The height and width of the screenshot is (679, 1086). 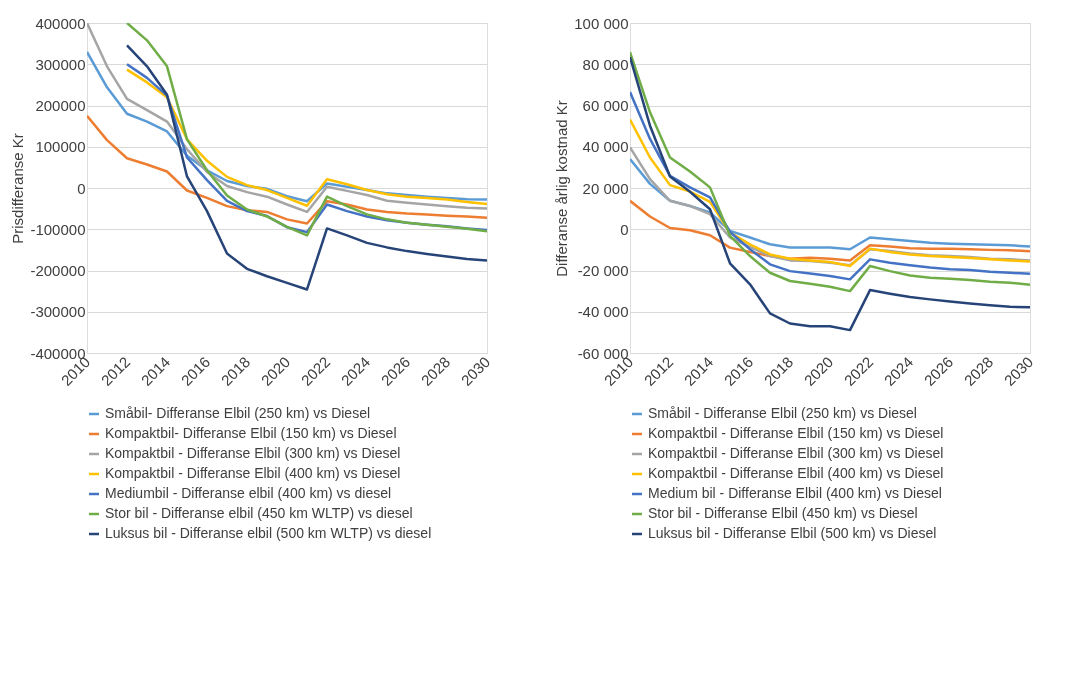 What do you see at coordinates (783, 513) in the screenshot?
I see `legend-label: Stor bil - Differanse Elbil (450 km) vs Diesel` at bounding box center [783, 513].